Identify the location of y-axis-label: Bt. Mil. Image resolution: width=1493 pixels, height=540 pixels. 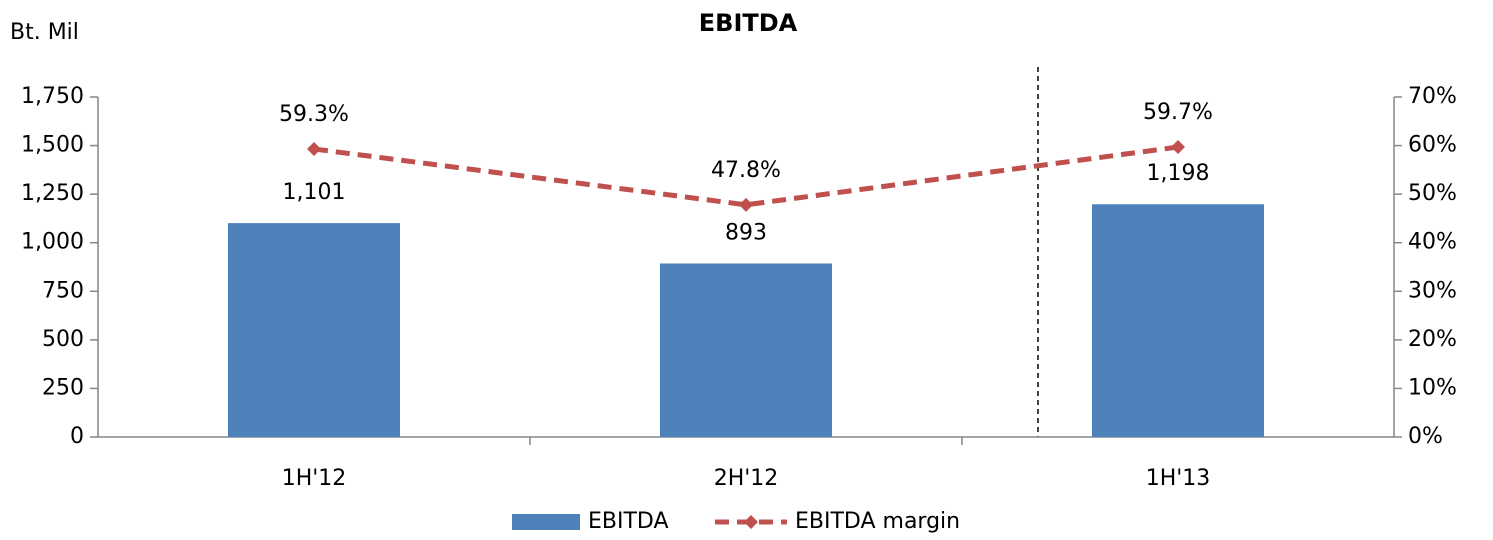
(44, 32).